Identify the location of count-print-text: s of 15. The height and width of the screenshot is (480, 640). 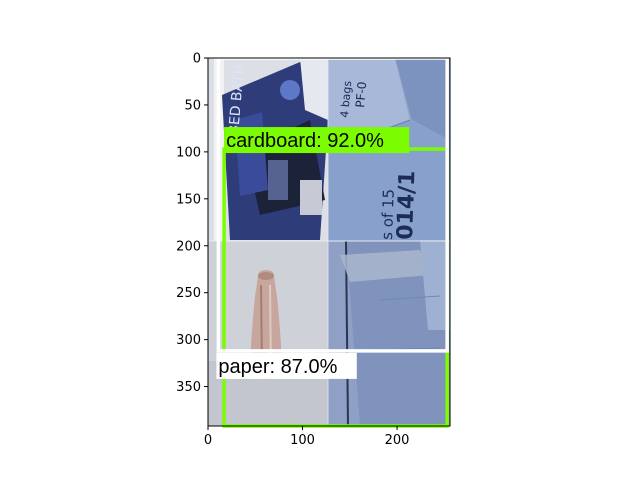
(388, 215).